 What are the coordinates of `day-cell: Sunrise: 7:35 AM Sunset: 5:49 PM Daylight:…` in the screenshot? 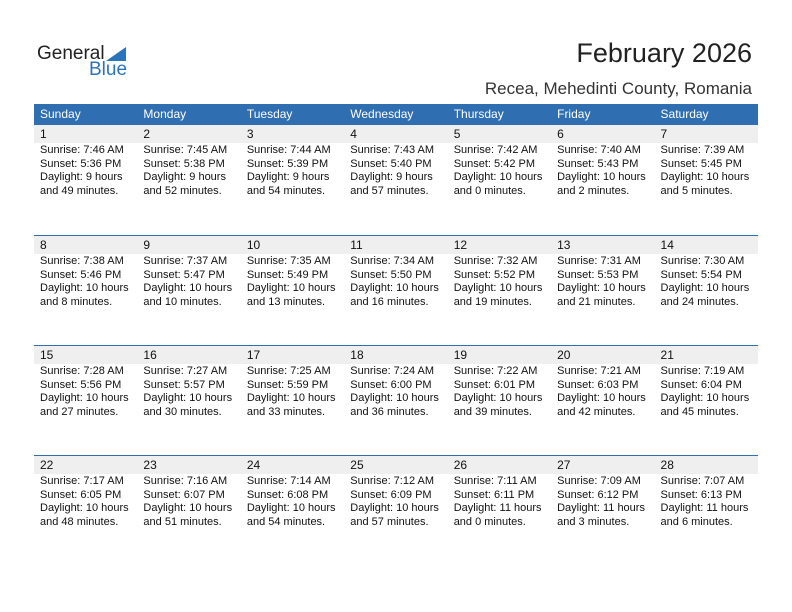 It's located at (292, 281).